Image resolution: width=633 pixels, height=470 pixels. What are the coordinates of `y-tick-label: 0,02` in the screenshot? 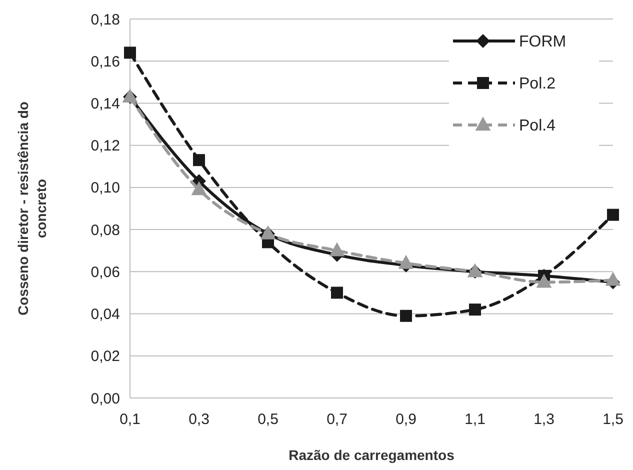 It's located at (105, 357).